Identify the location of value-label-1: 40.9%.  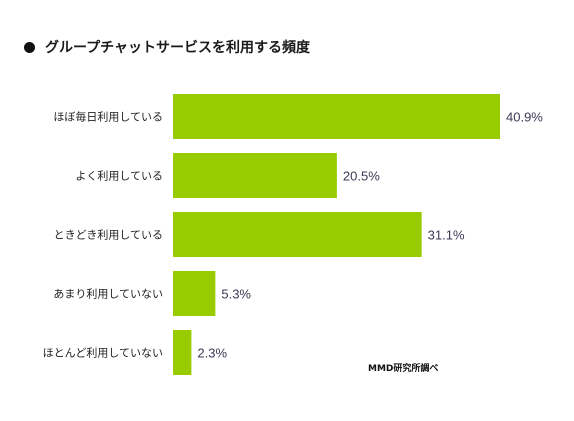
(524, 117).